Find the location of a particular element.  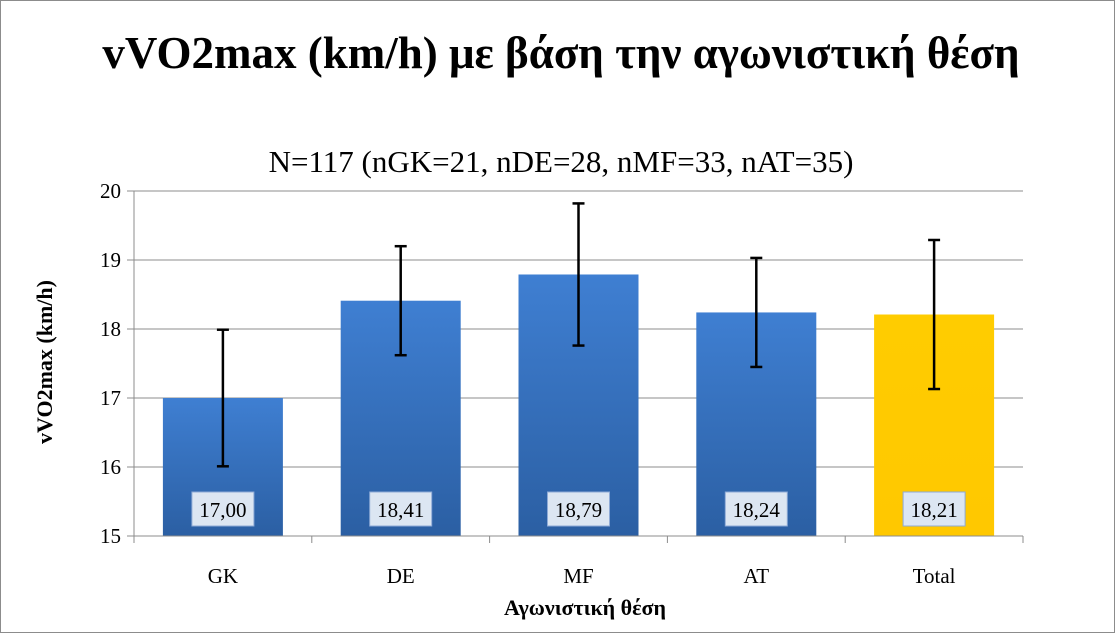

data-label: 17,00 is located at coordinates (222, 510).